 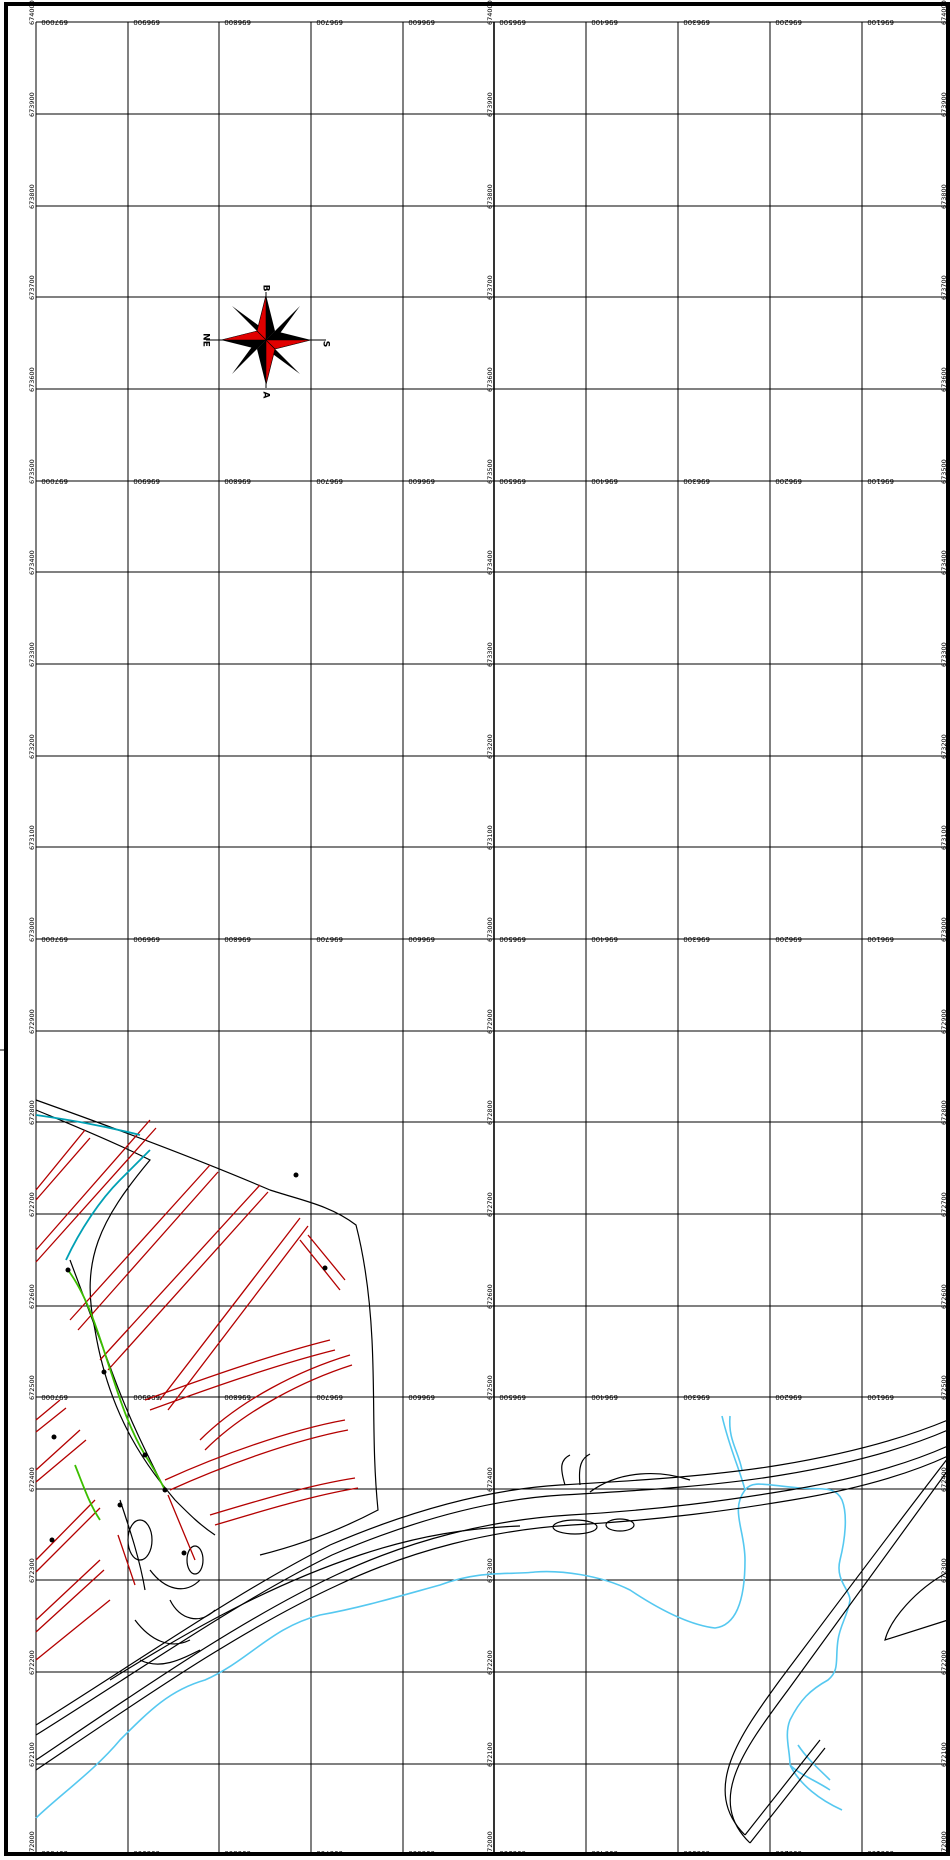 I want to click on grid-y-label: 673500, so click(x=490, y=471).